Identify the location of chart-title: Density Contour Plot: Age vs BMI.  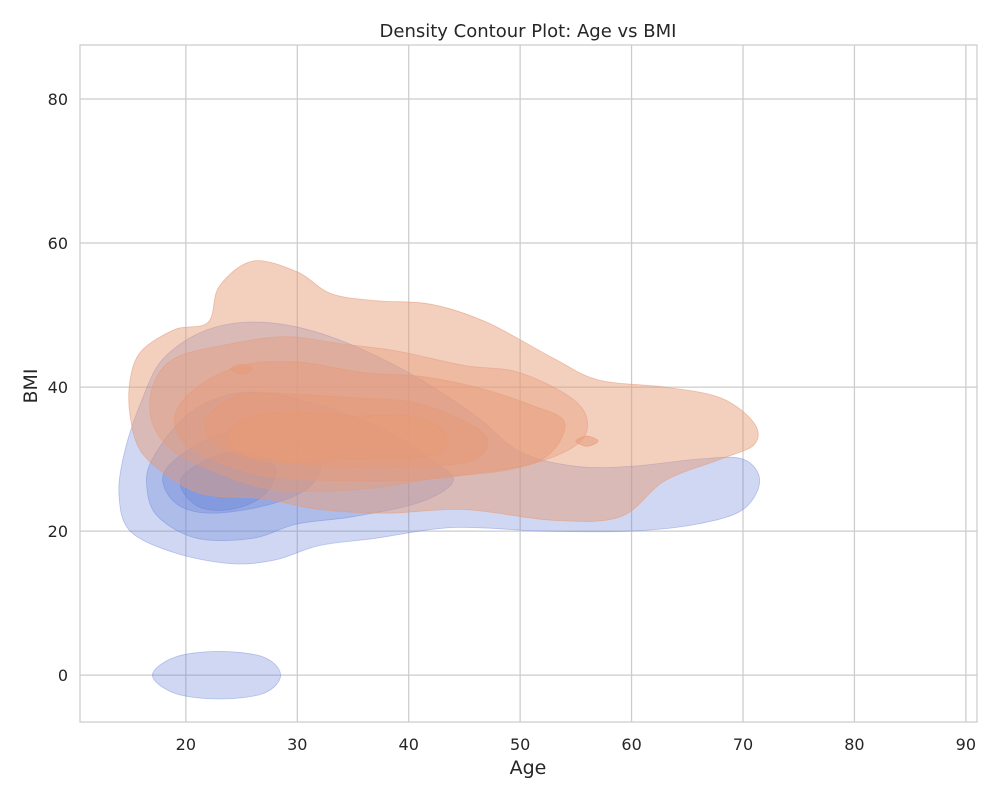
(528, 31).